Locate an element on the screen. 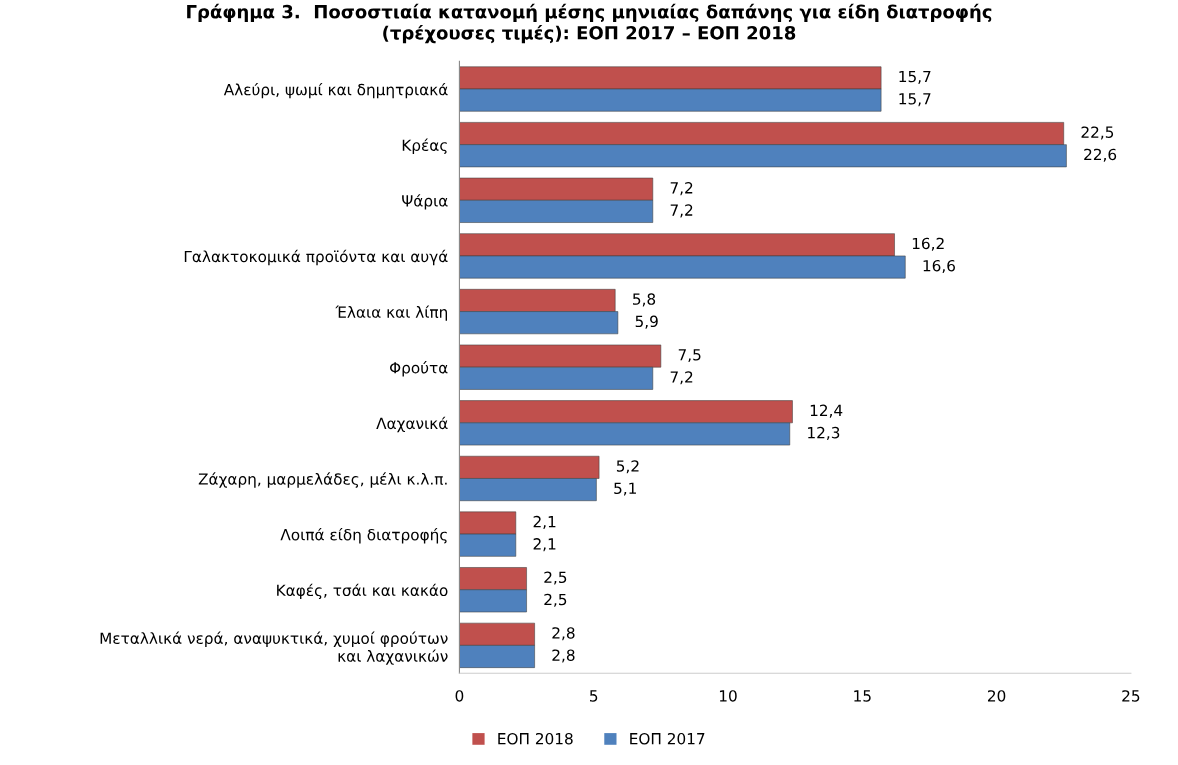 This screenshot has width=1178, height=765. data-label: 7,5 is located at coordinates (689, 356).